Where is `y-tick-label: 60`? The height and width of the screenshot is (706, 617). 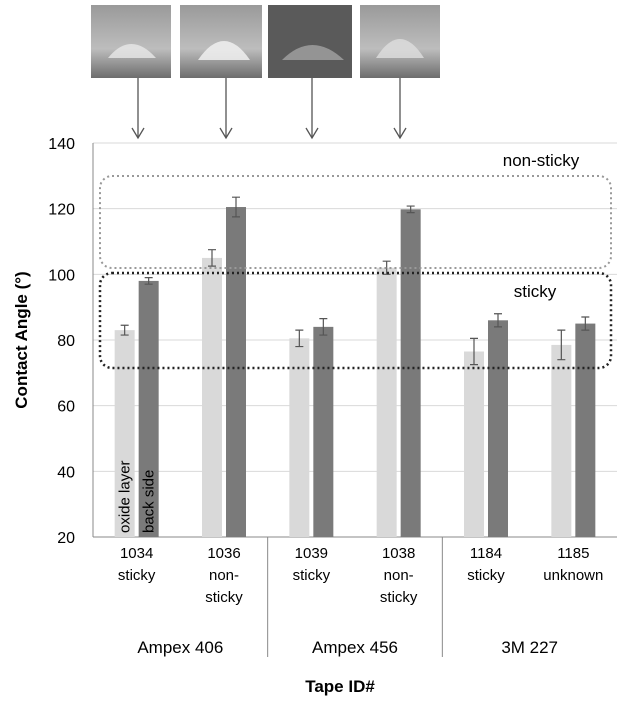
y-tick-label: 60 is located at coordinates (66, 407).